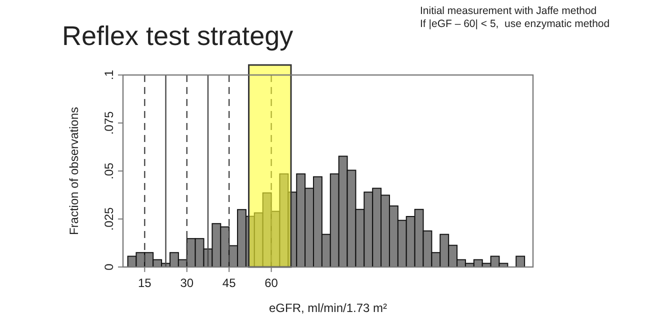 Image resolution: width=659 pixels, height=328 pixels. What do you see at coordinates (271, 283) in the screenshot?
I see `x-tick-label: 60` at bounding box center [271, 283].